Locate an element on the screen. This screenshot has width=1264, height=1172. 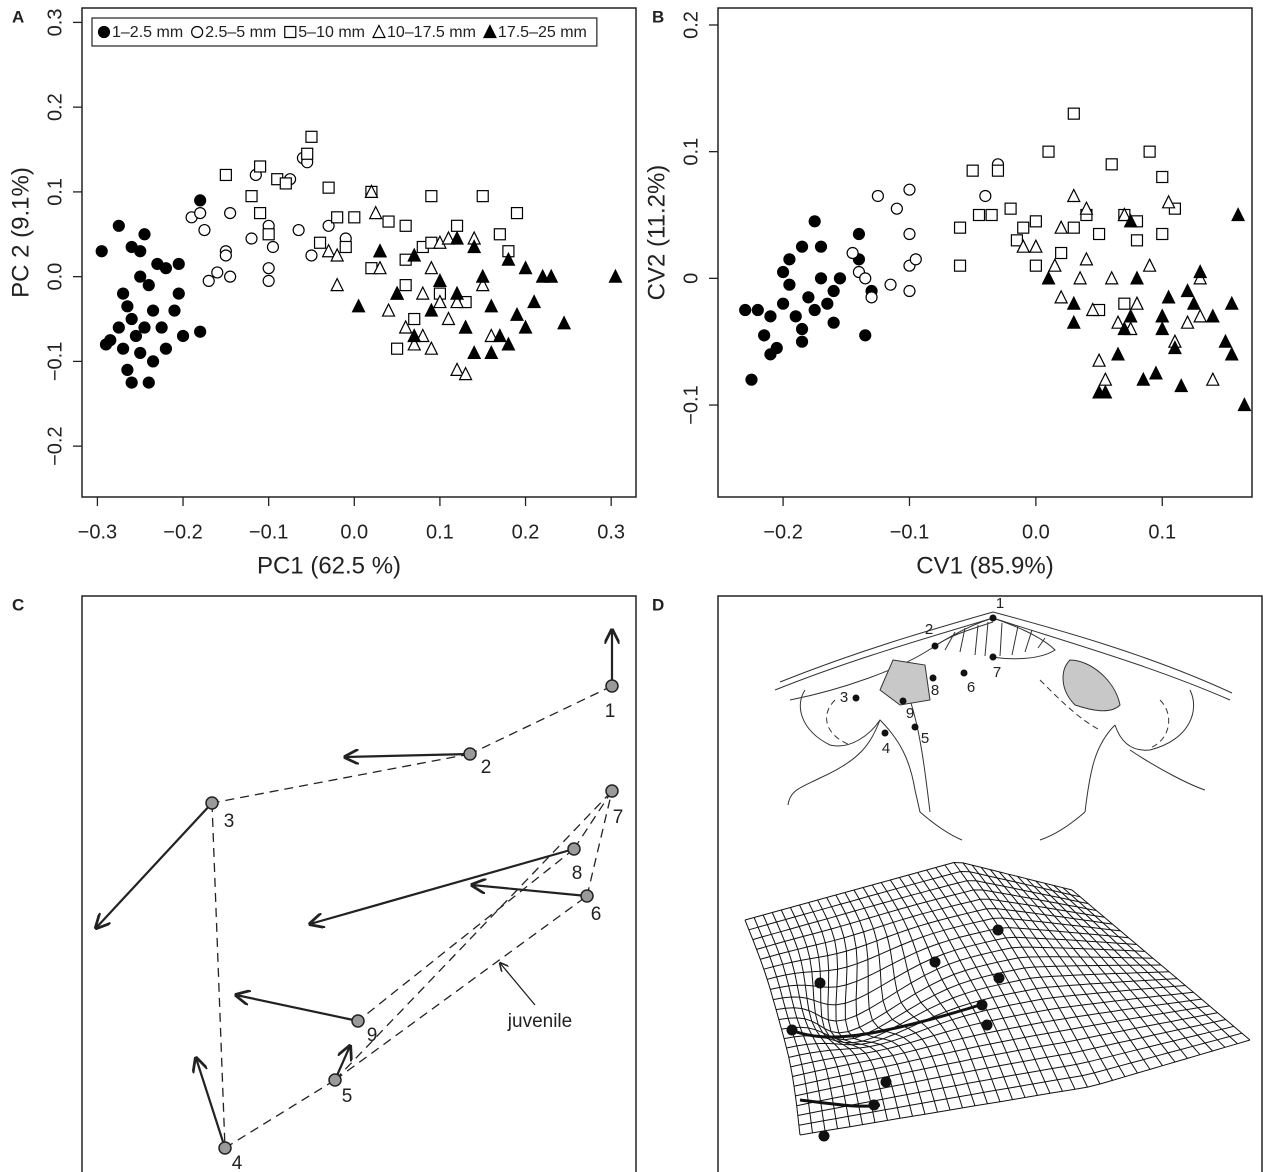
x-tick-label: 0.3 is located at coordinates (611, 532).